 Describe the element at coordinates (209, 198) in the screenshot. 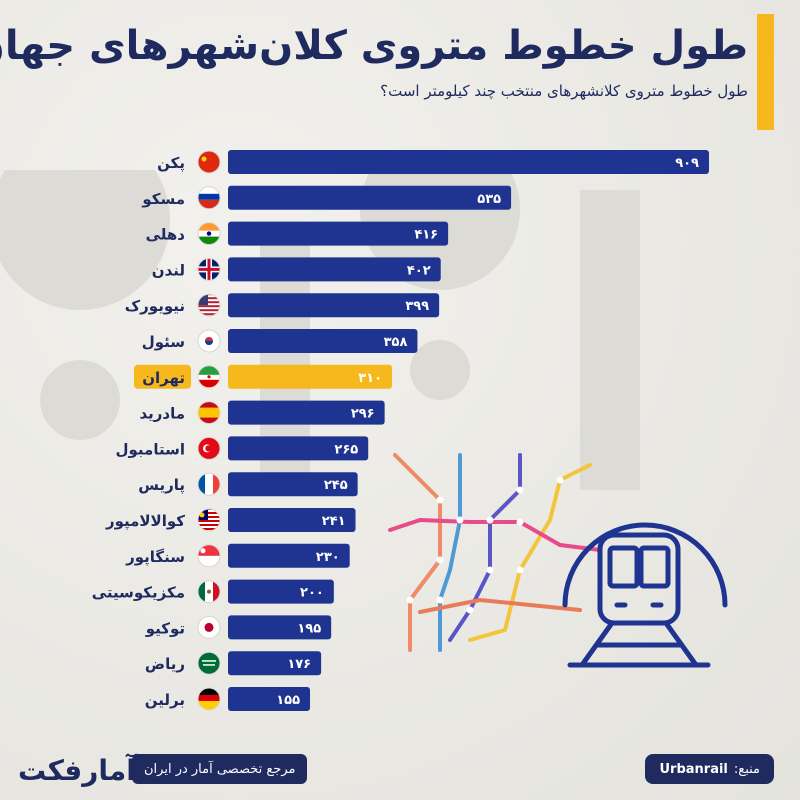

I see `russia-flag-icon` at that location.